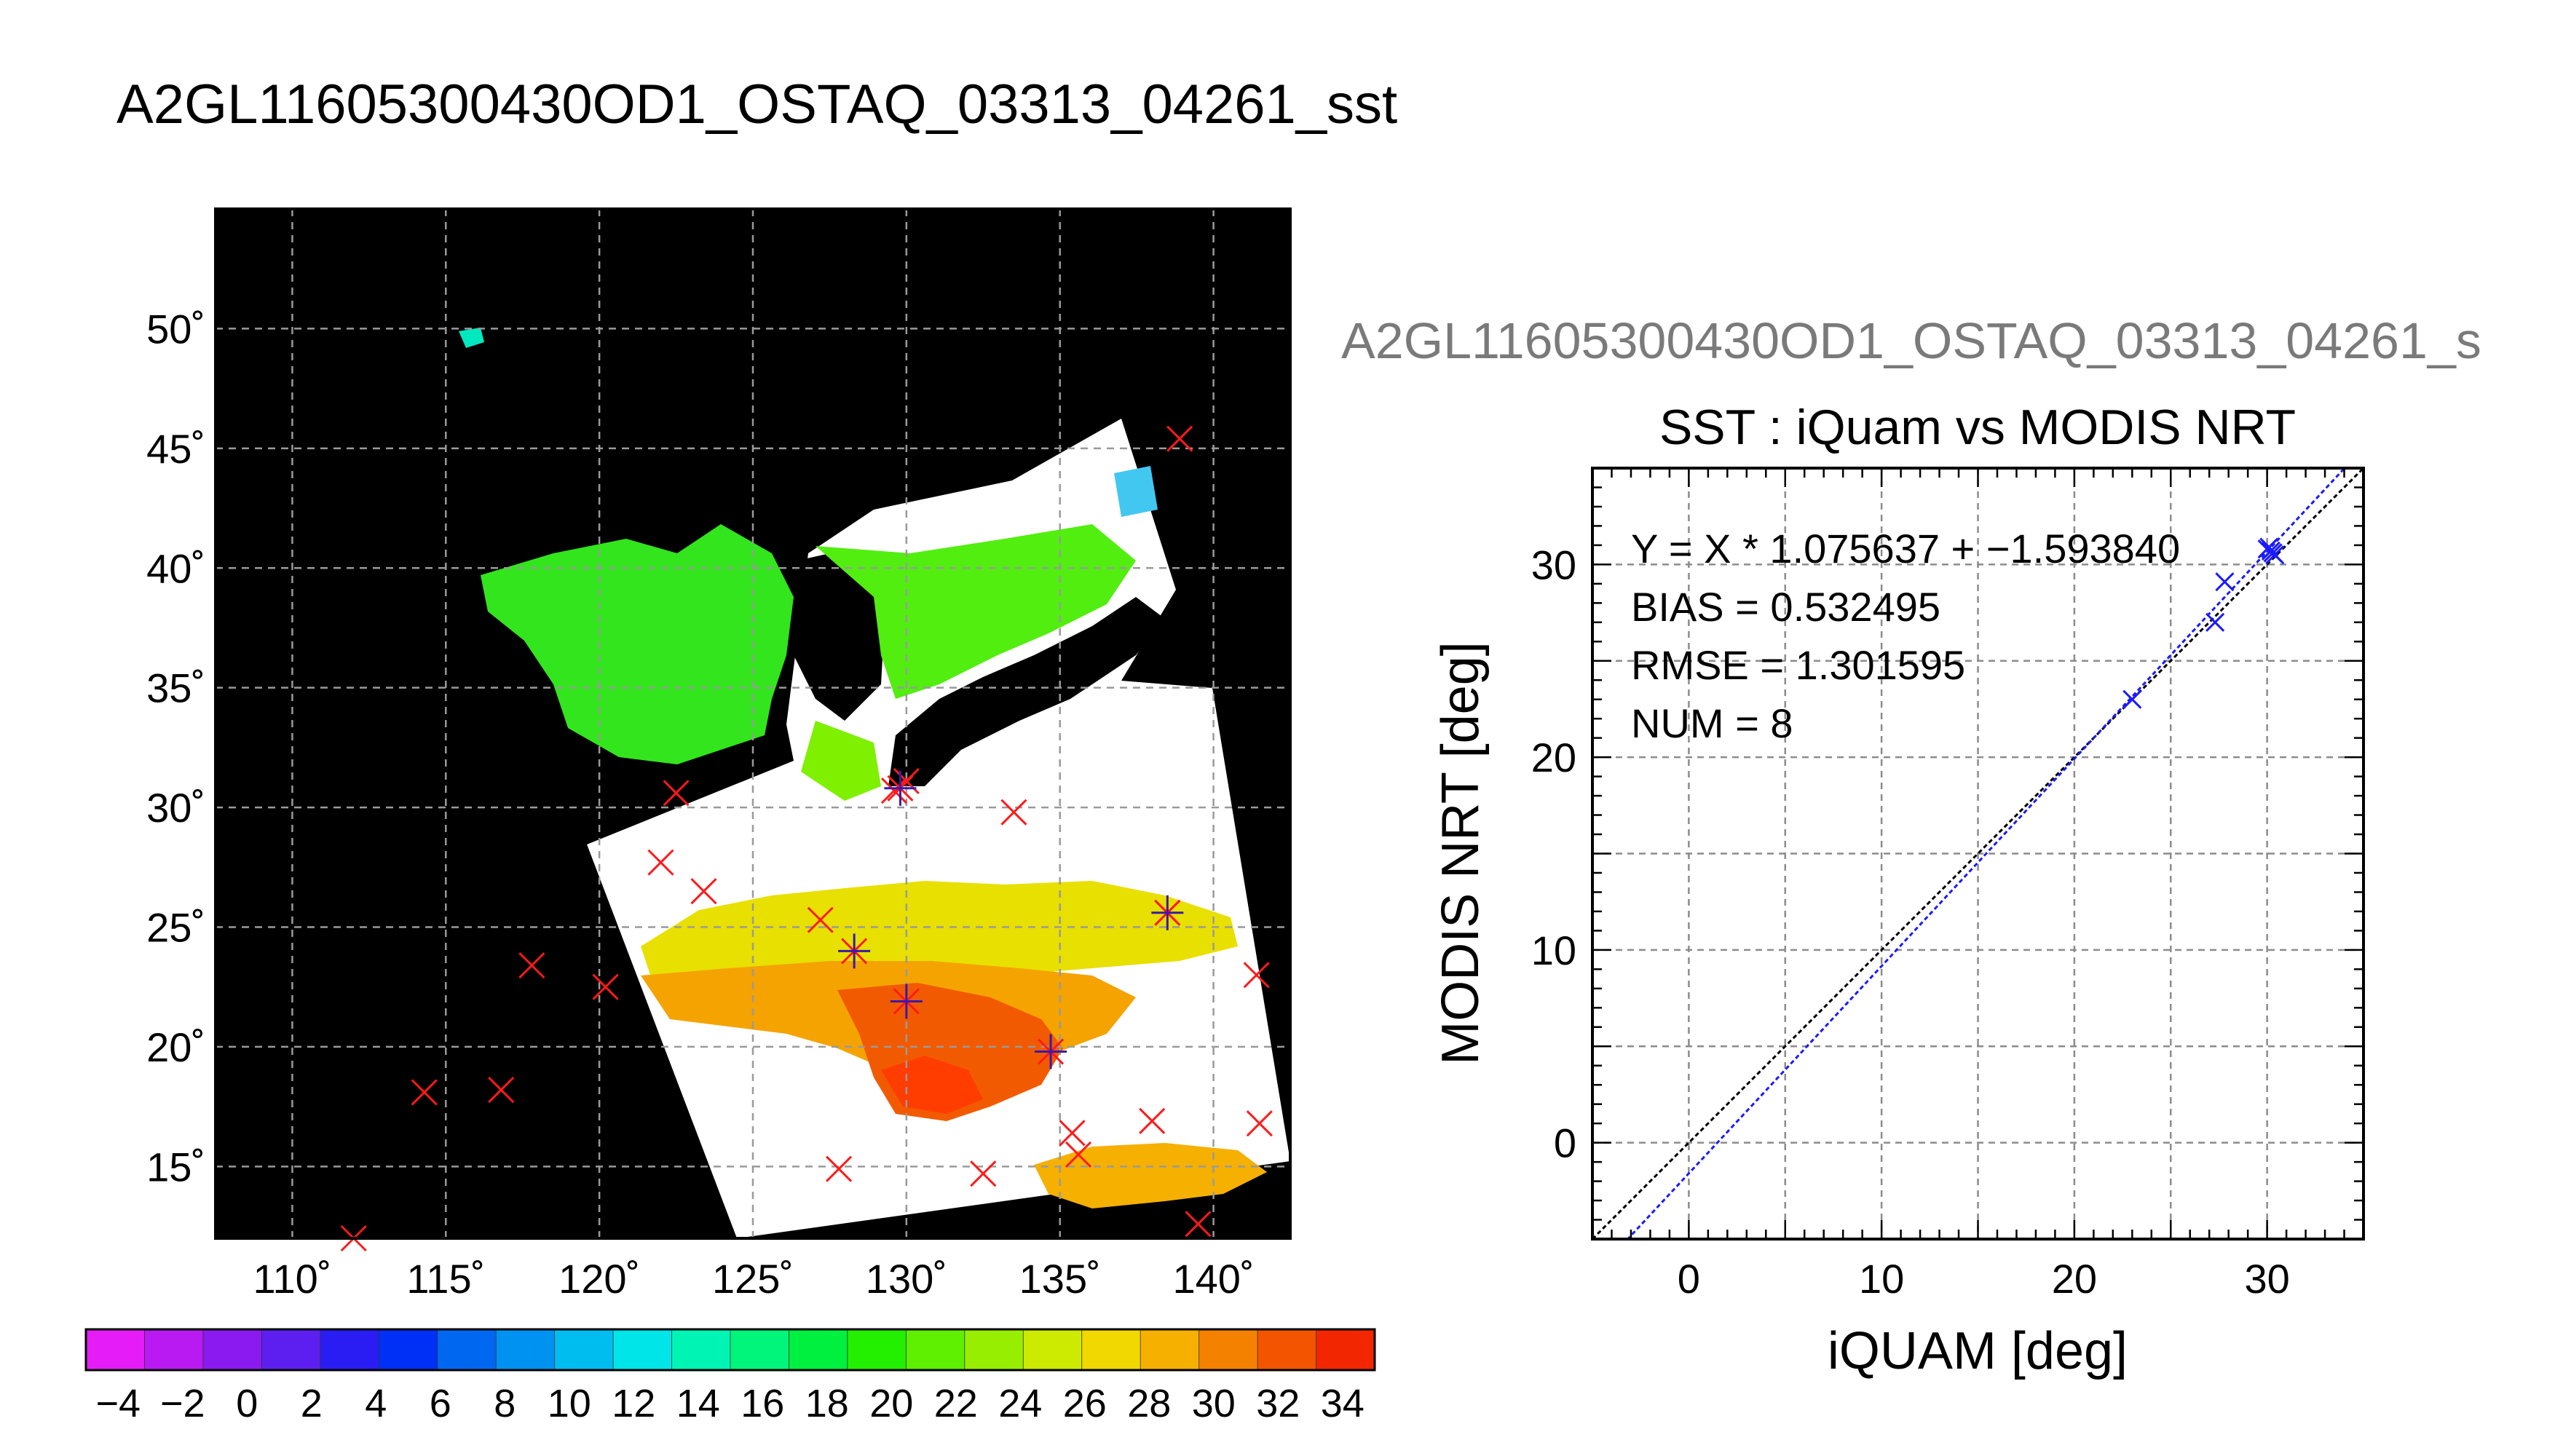 This screenshot has height=1456, width=2555. I want to click on colorbar-label: 20, so click(891, 1403).